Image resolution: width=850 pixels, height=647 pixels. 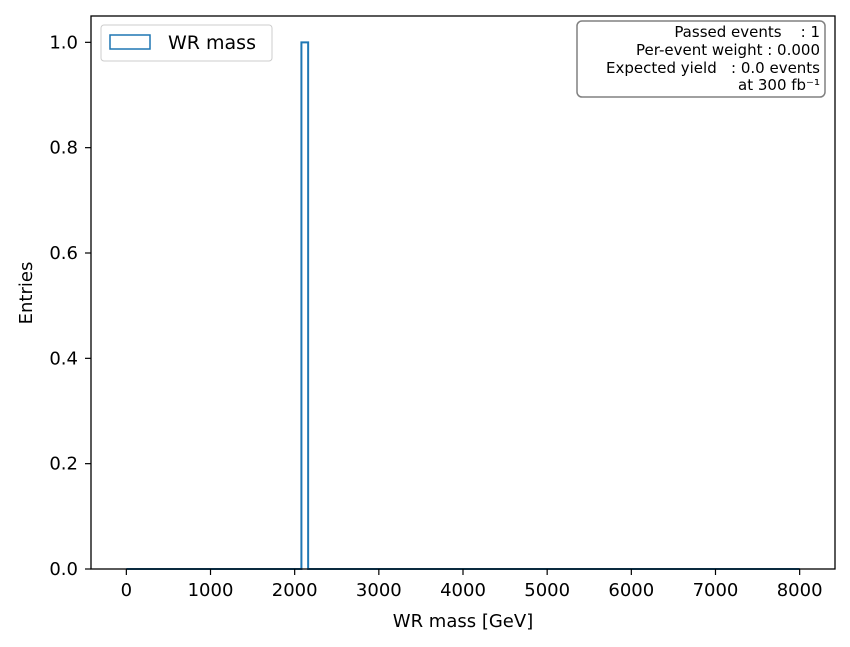 What do you see at coordinates (63, 42) in the screenshot?
I see `y-tick-label: 1.0` at bounding box center [63, 42].